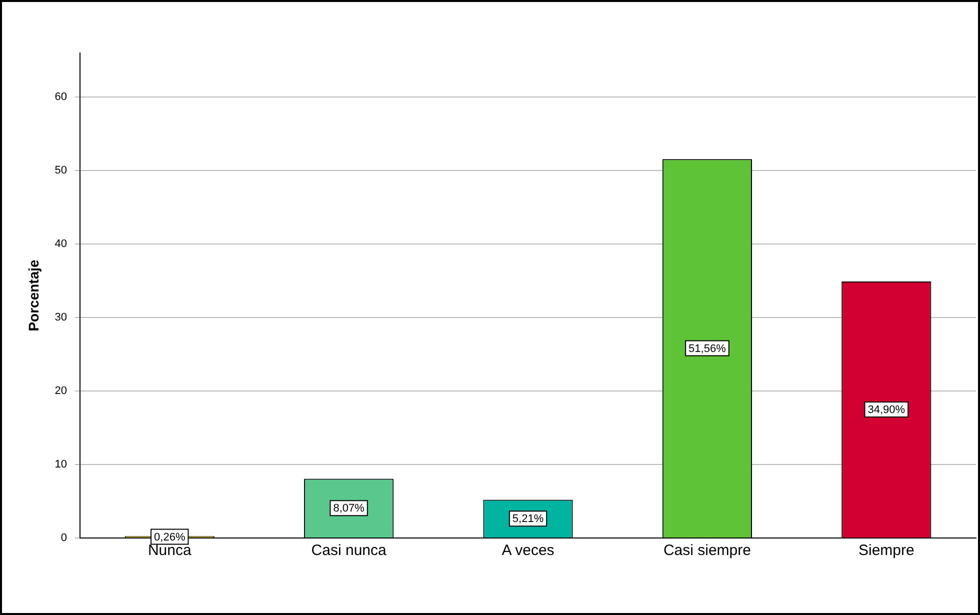 This screenshot has height=615, width=980. I want to click on x-tick-label: A veces, so click(528, 551).